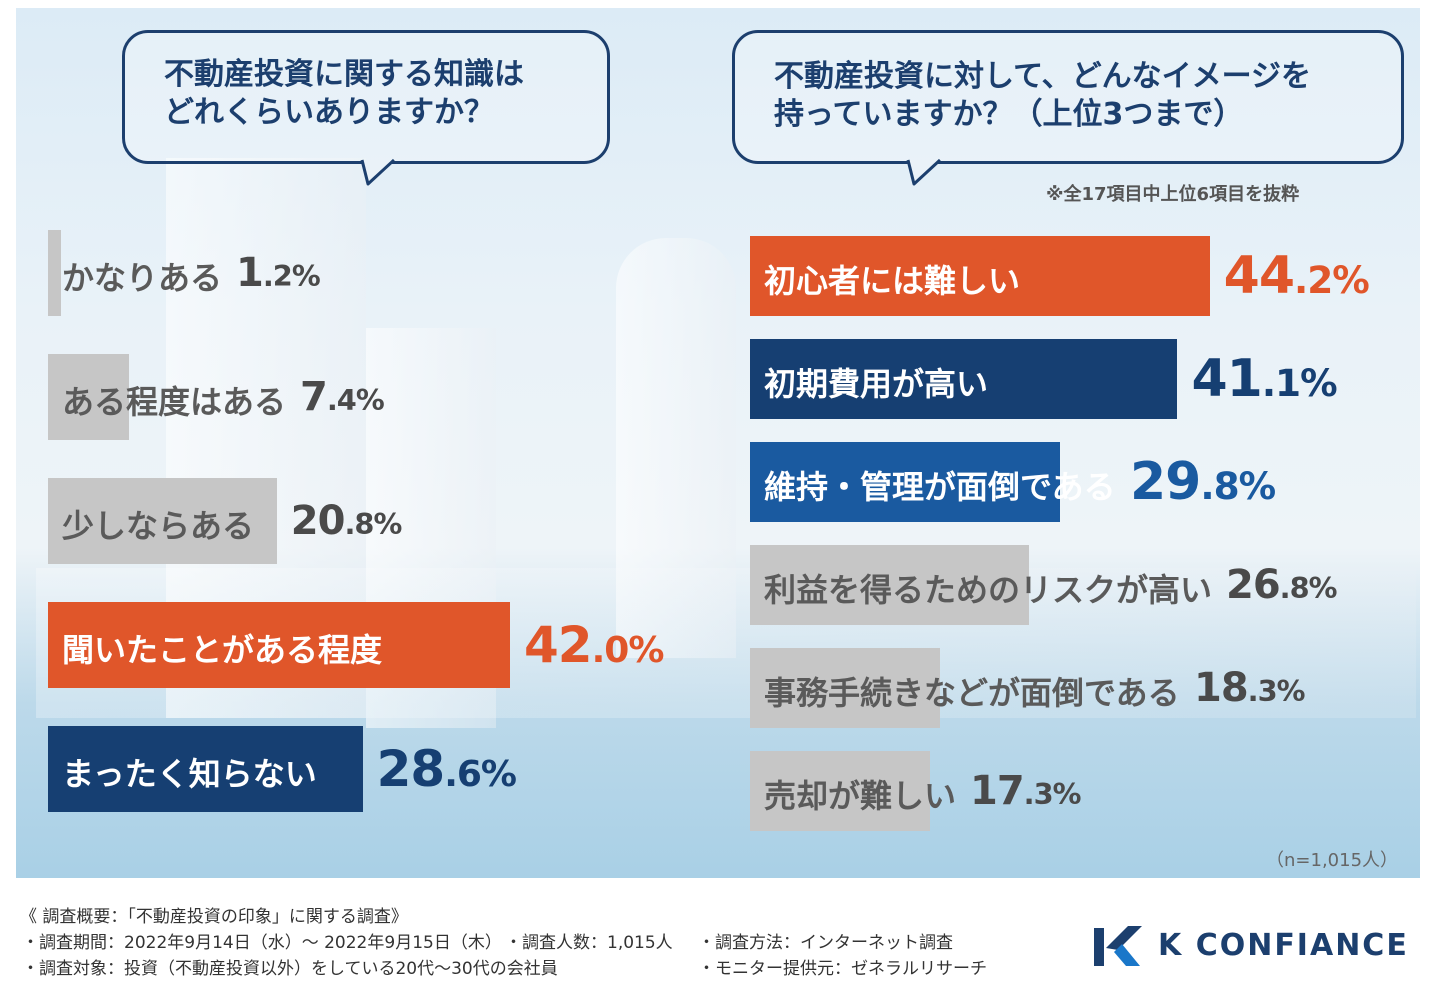 The image size is (1440, 996). I want to click on value-integer: 26, so click(1253, 585).